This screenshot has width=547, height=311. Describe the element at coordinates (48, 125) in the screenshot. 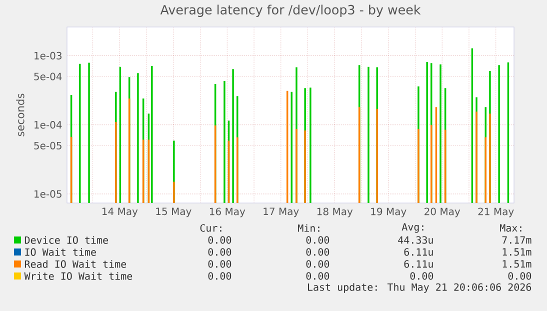

I see `y-tick-label: 1e-04` at that location.